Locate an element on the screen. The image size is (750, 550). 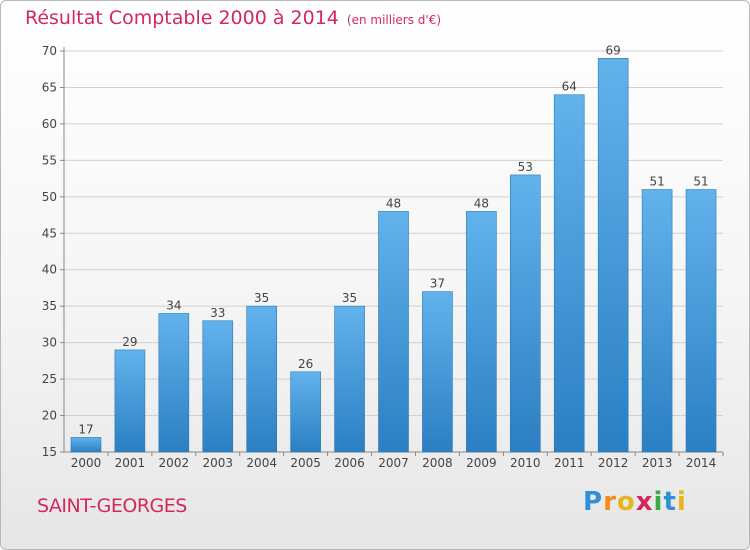
data-label: 37 is located at coordinates (437, 284).